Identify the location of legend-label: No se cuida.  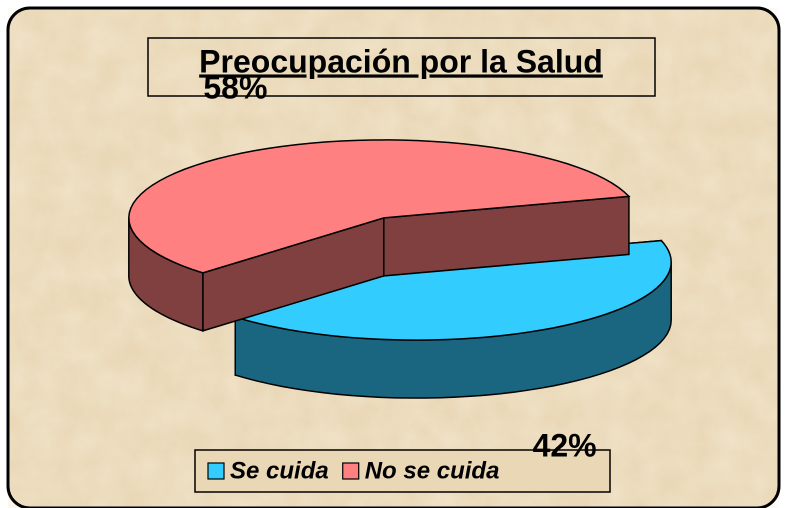
(432, 470).